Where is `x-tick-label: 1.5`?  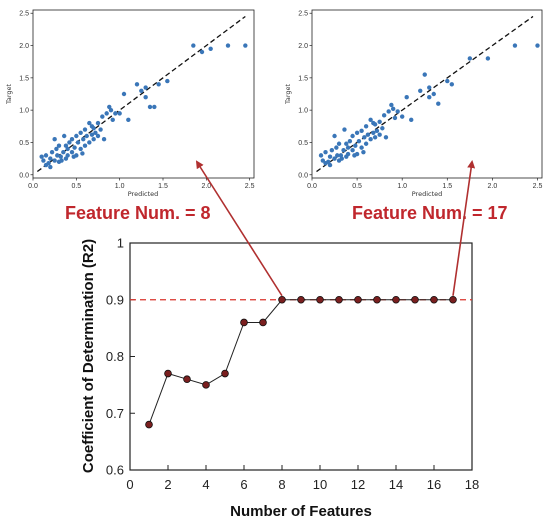 x-tick-label: 1.5 is located at coordinates (447, 186).